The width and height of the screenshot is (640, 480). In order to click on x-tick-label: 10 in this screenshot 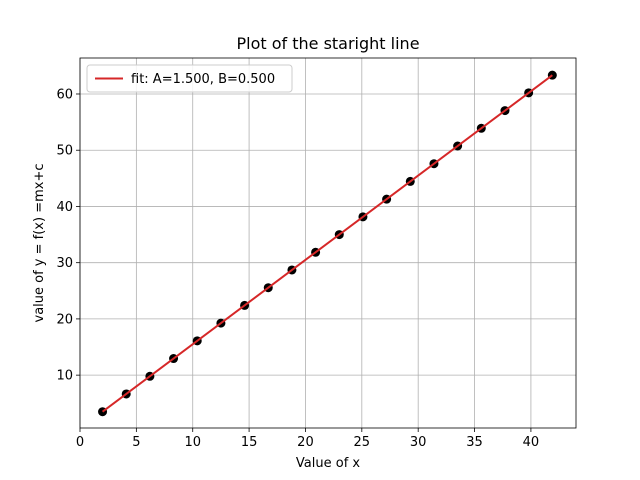, I will do `click(192, 442)`.